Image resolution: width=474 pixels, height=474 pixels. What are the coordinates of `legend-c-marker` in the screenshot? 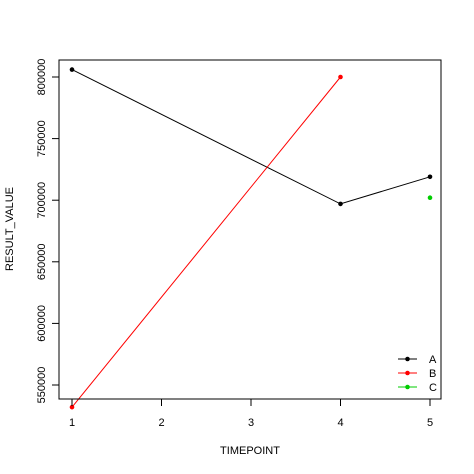 It's located at (407, 387).